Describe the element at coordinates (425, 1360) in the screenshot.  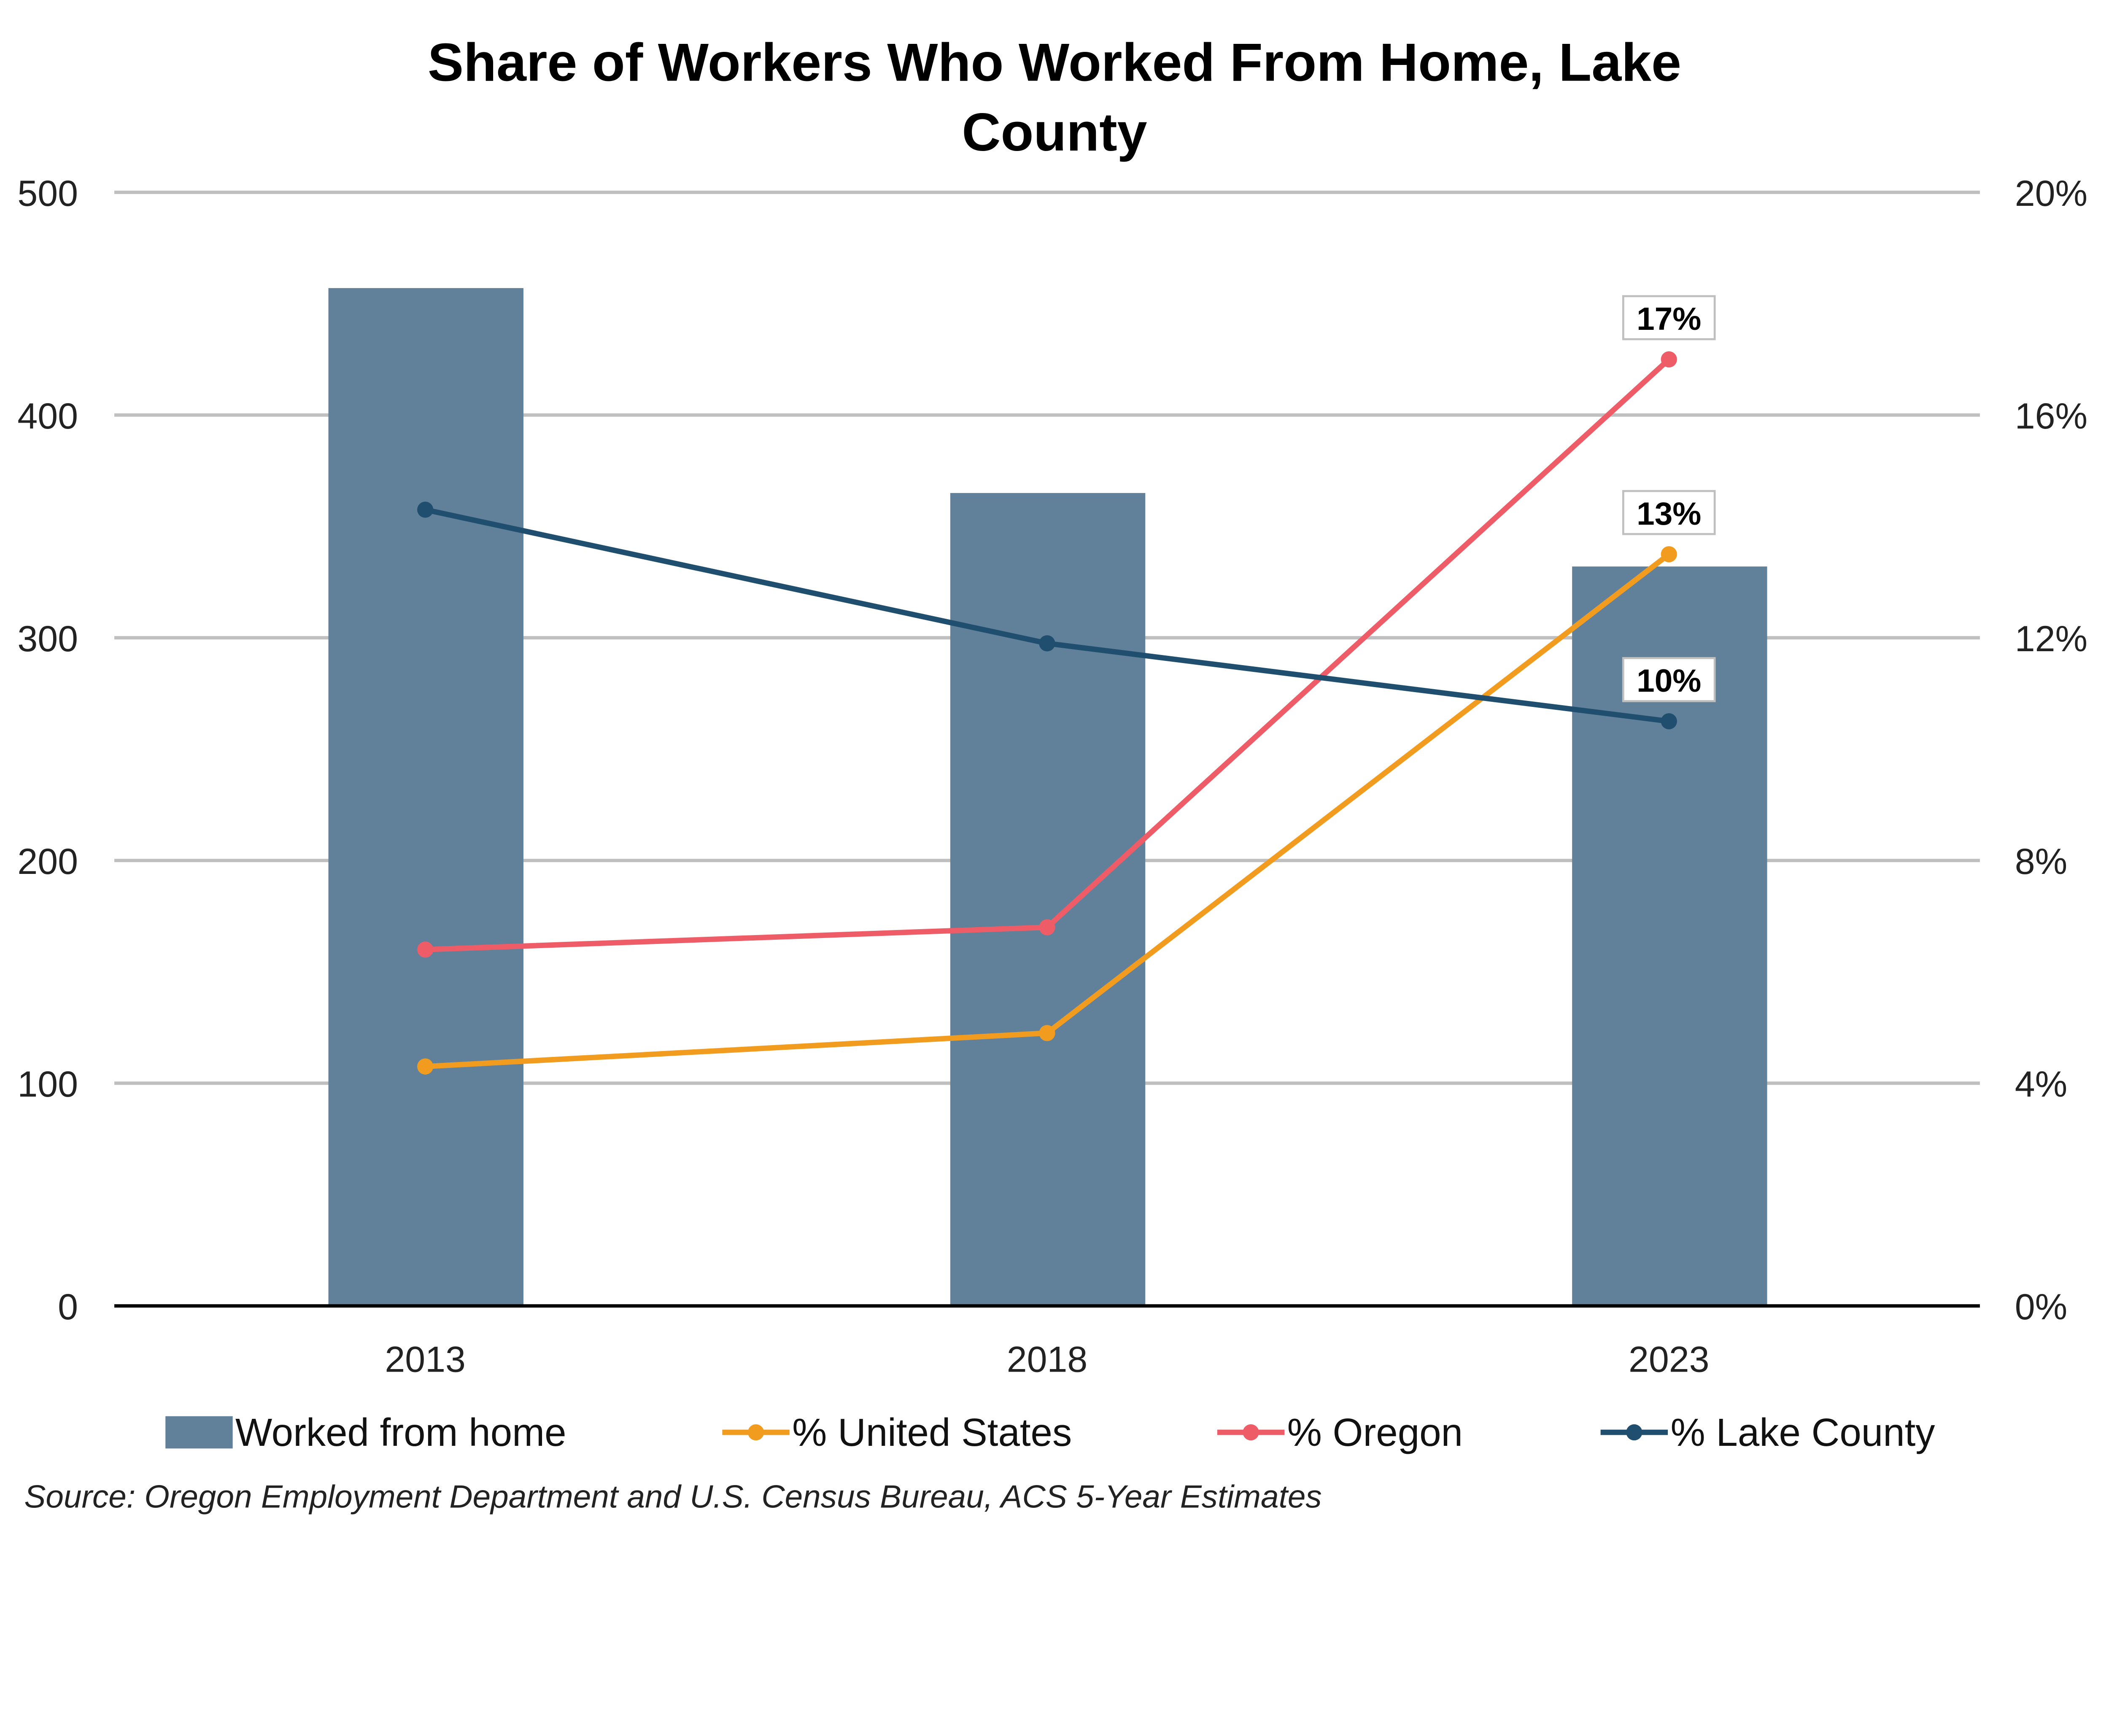
I see `x-tick-label: 2013` at that location.